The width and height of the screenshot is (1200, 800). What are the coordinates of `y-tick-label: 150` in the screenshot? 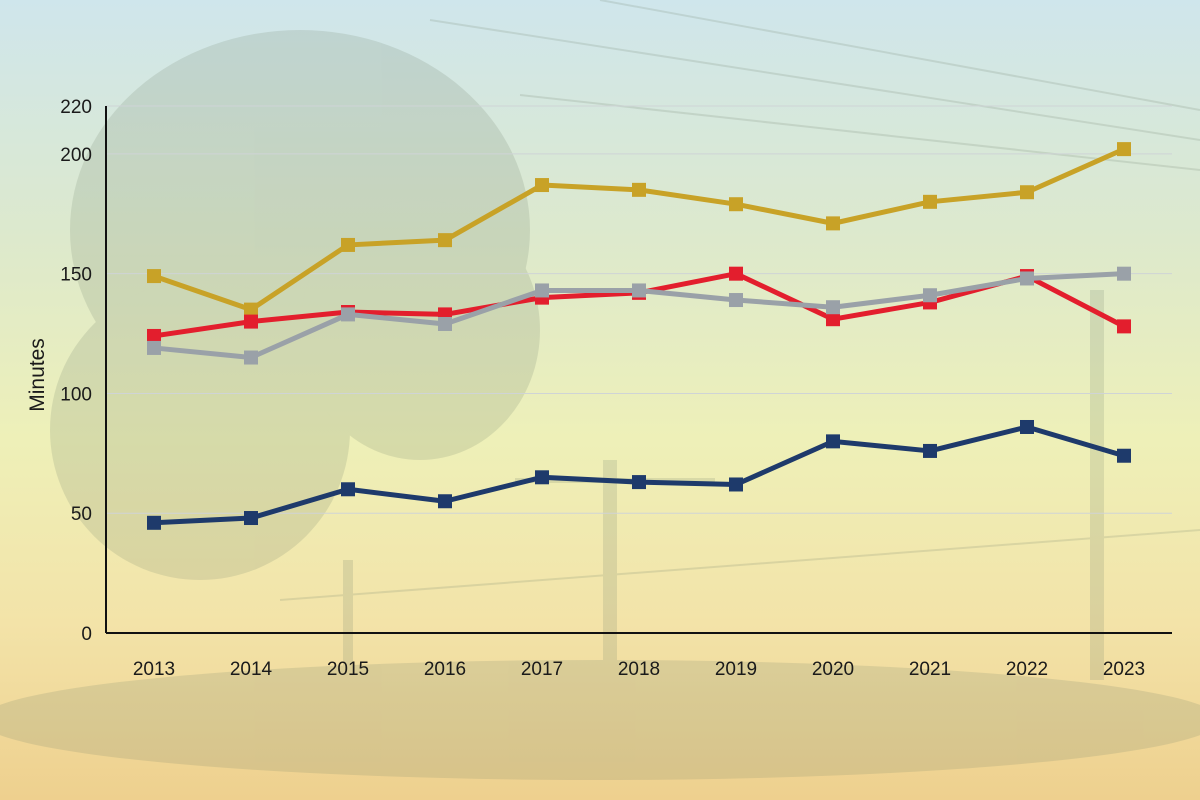 It's located at (76, 275).